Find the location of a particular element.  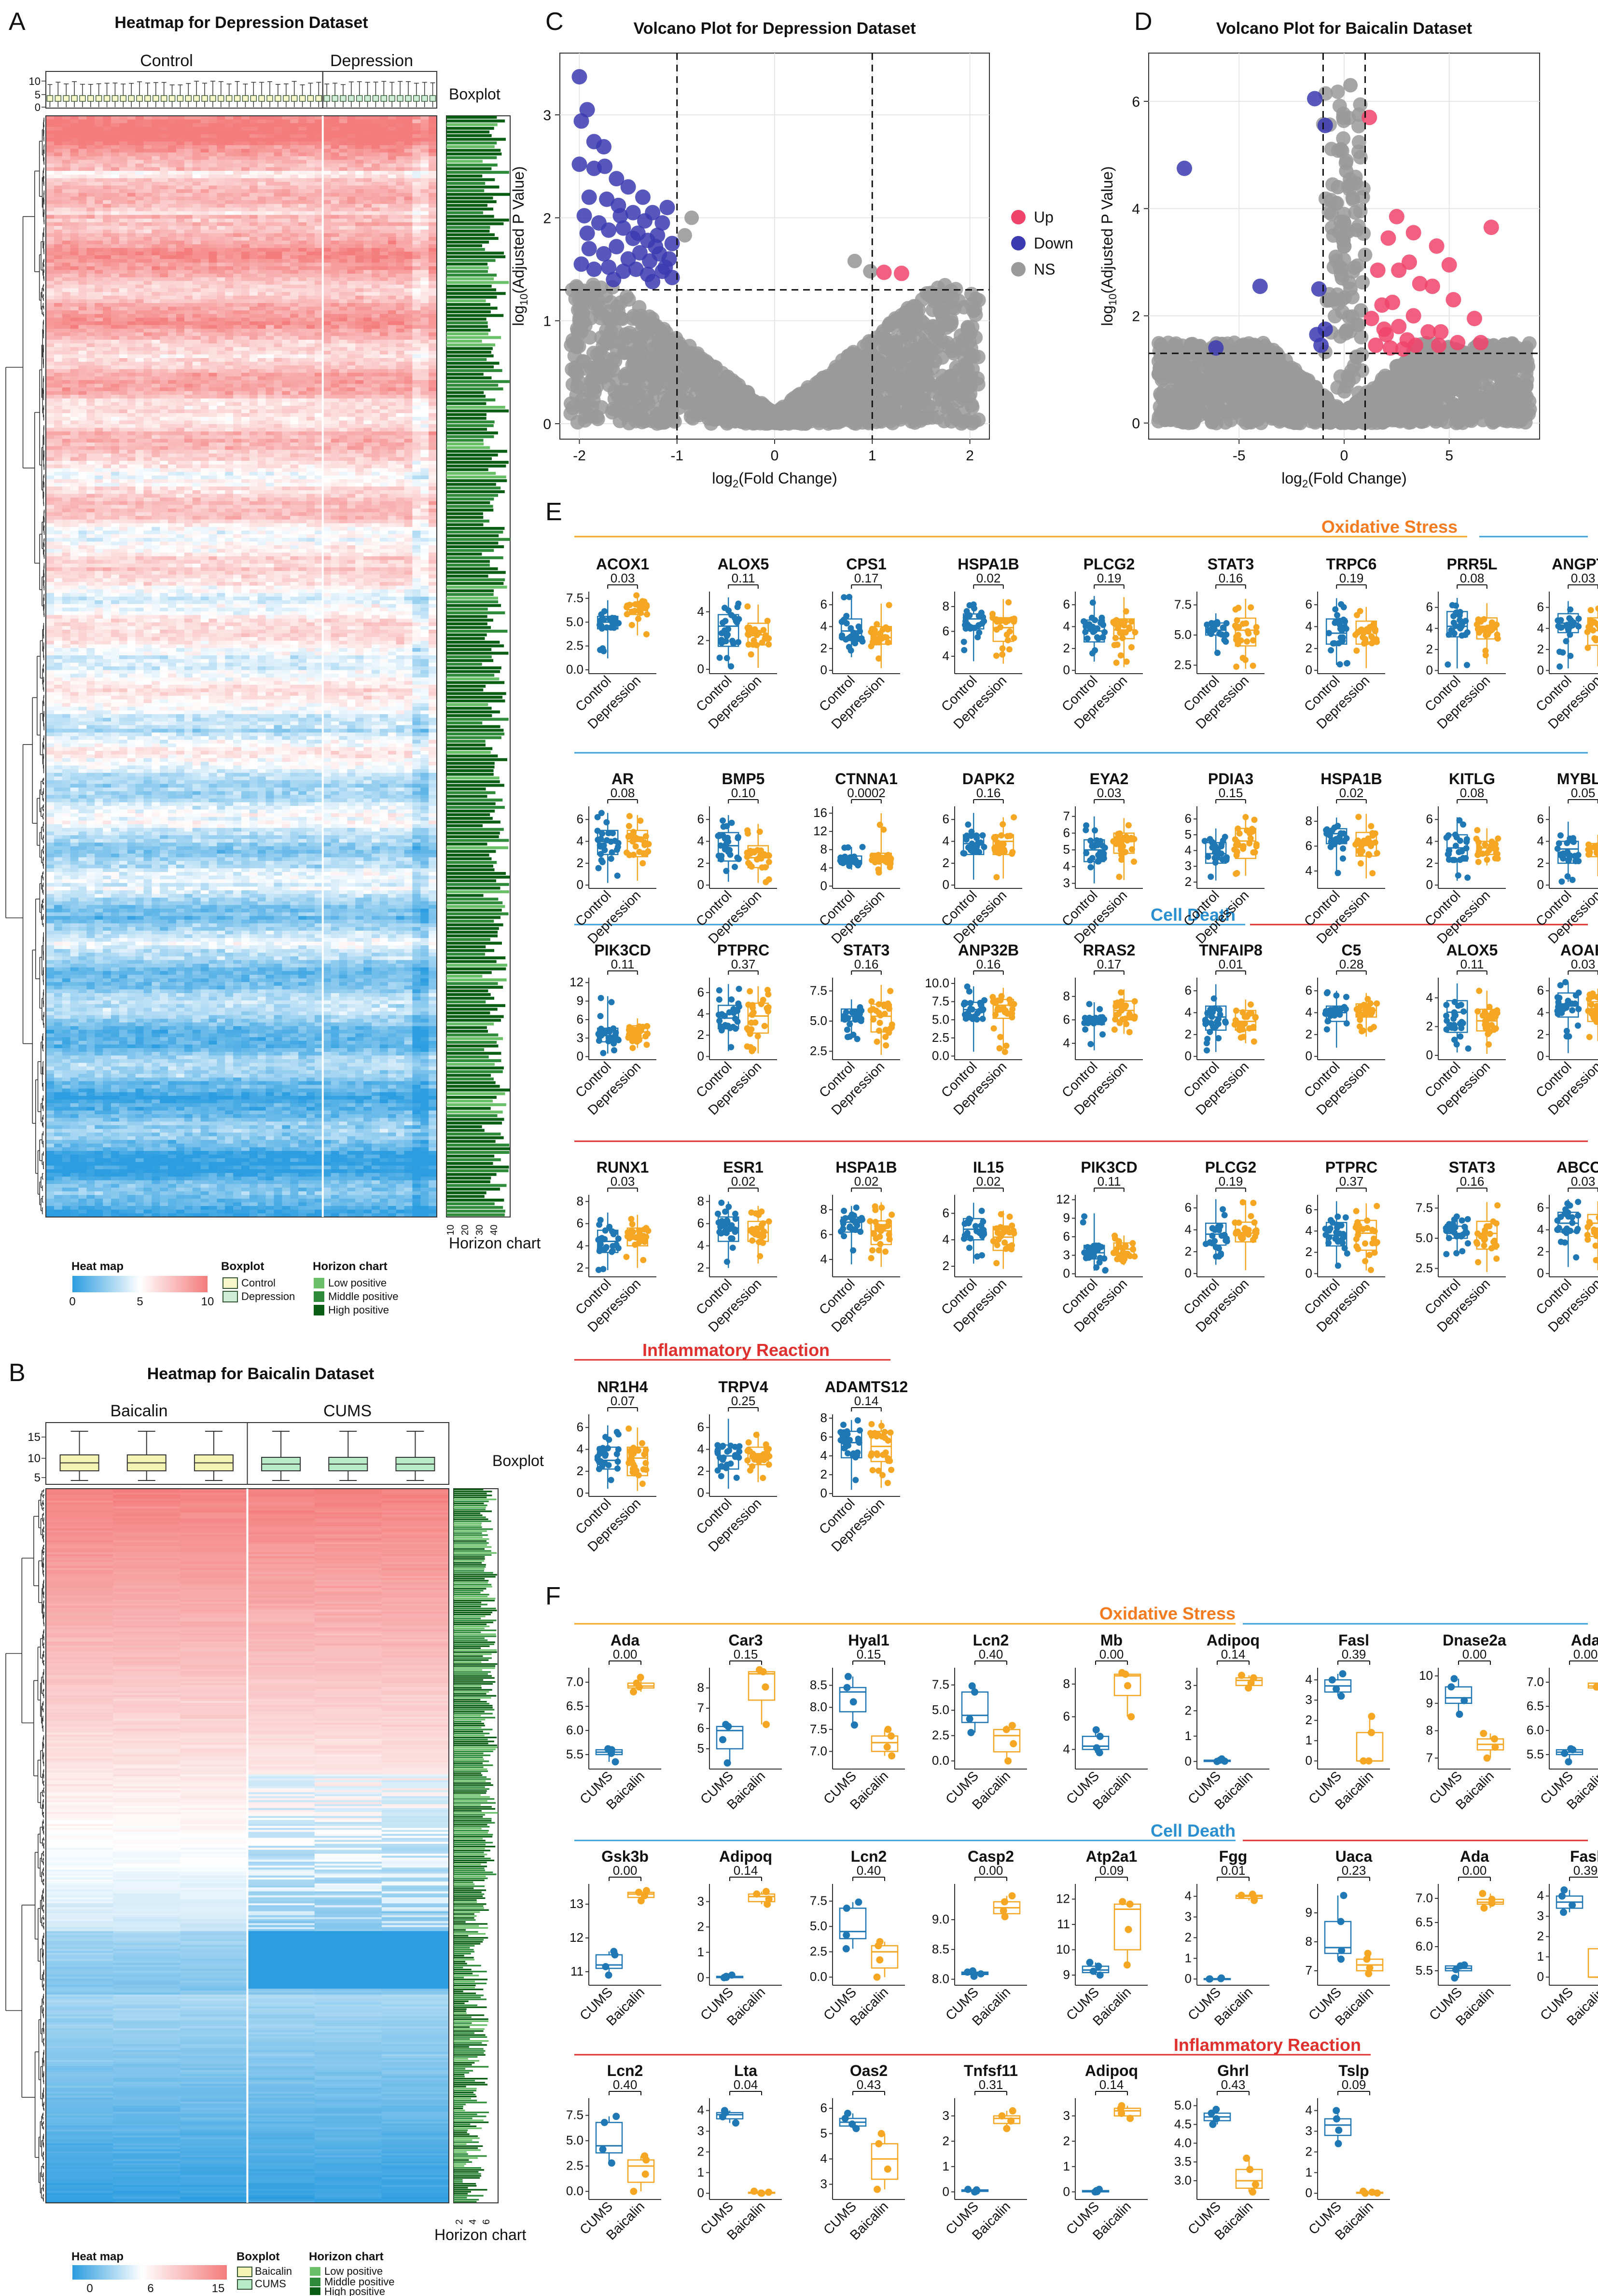

panel-a-group-depression: Depression is located at coordinates (372, 61).